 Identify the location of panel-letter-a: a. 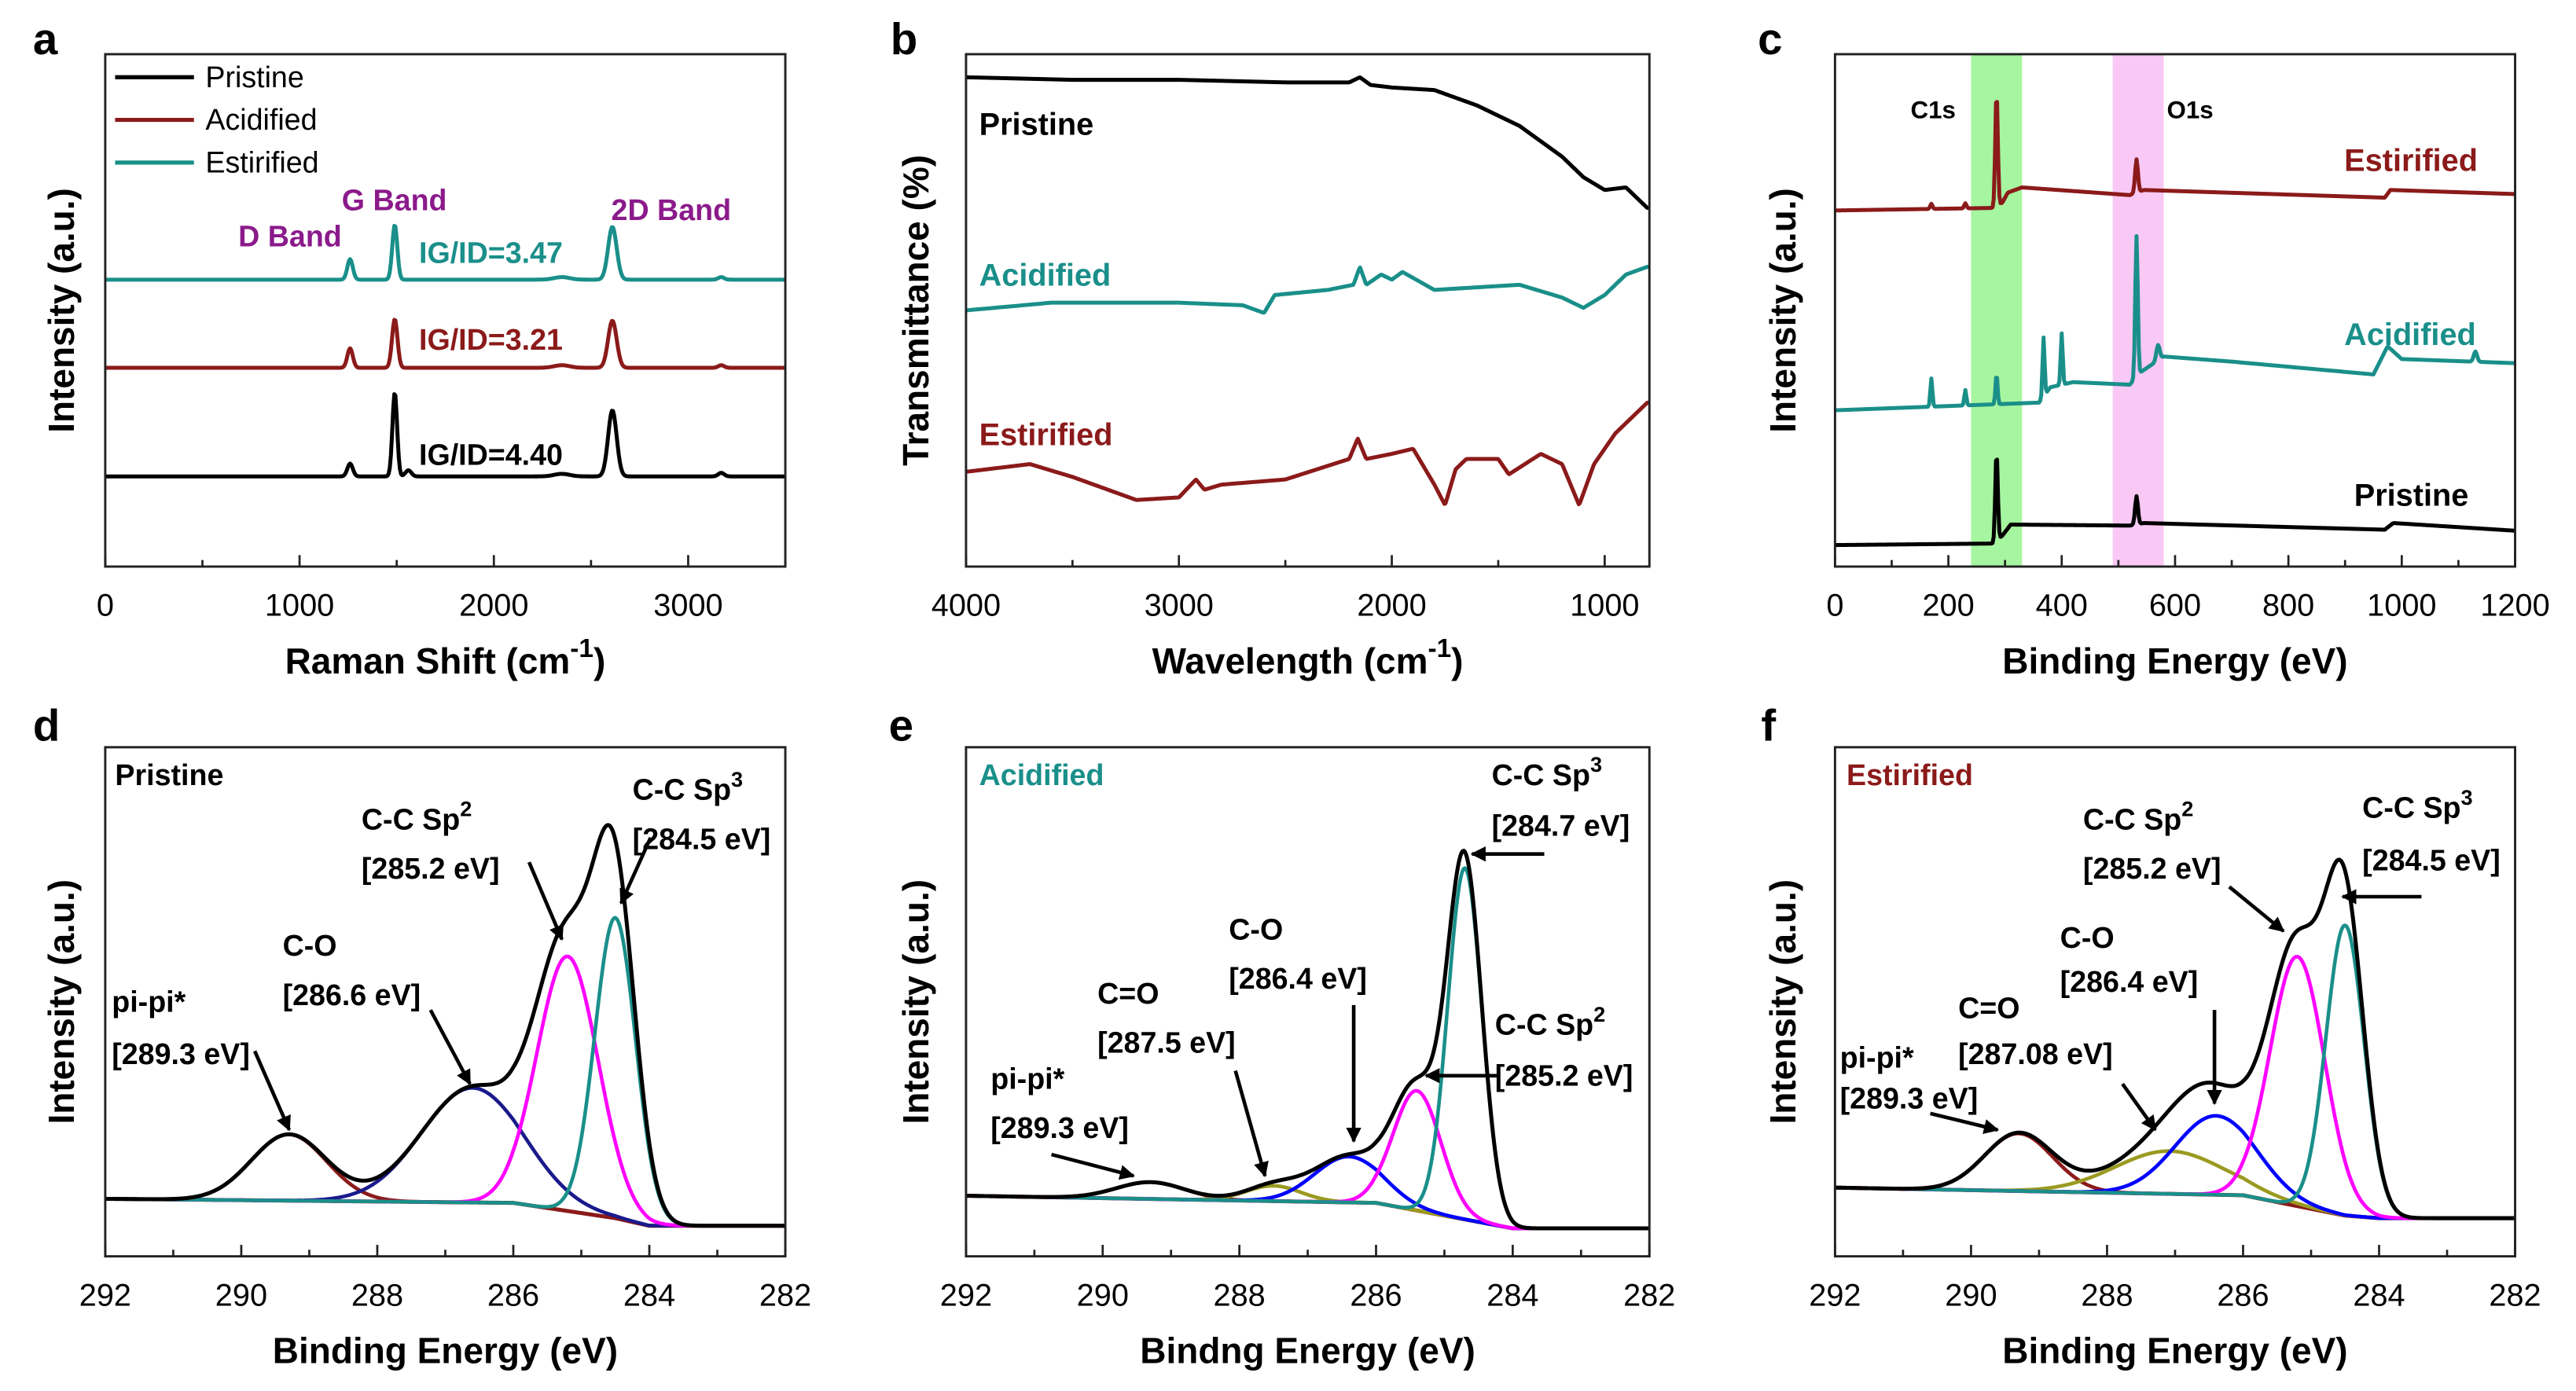
(45, 39).